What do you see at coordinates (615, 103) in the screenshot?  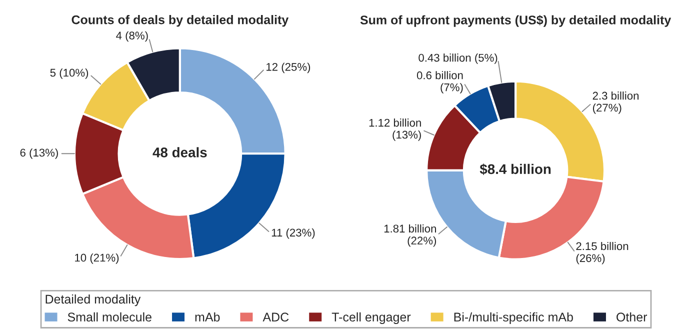 I see `data-label: 2.3 billion (27%)` at bounding box center [615, 103].